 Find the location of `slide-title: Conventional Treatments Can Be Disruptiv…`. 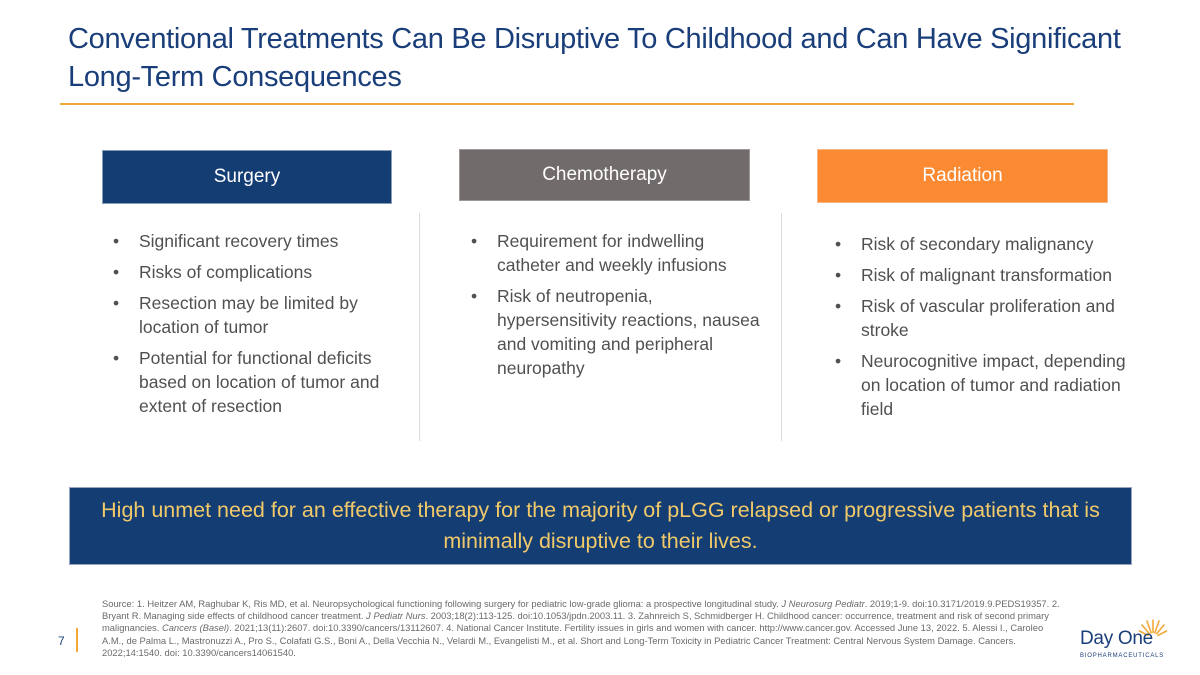

slide-title: Conventional Treatments Can Be Disruptiv… is located at coordinates (594, 58).